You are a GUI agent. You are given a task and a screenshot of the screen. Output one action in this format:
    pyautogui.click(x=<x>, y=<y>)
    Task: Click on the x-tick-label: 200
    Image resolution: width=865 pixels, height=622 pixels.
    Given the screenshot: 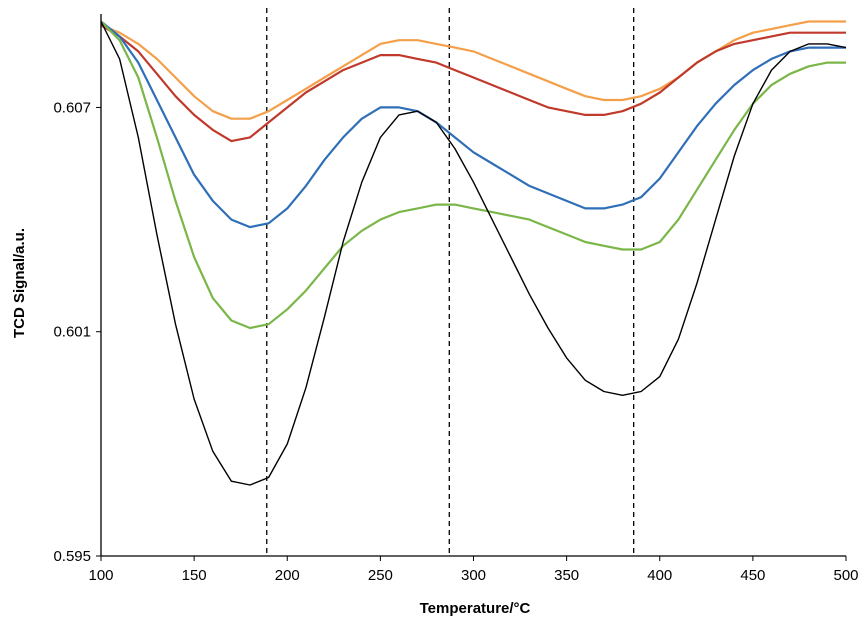 What is the action you would take?
    pyautogui.click(x=287, y=575)
    